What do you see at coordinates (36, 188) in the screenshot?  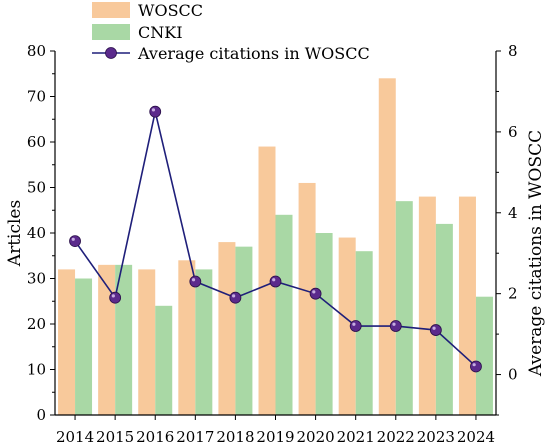 I see `y-tick-label-left-50: 50` at bounding box center [36, 188].